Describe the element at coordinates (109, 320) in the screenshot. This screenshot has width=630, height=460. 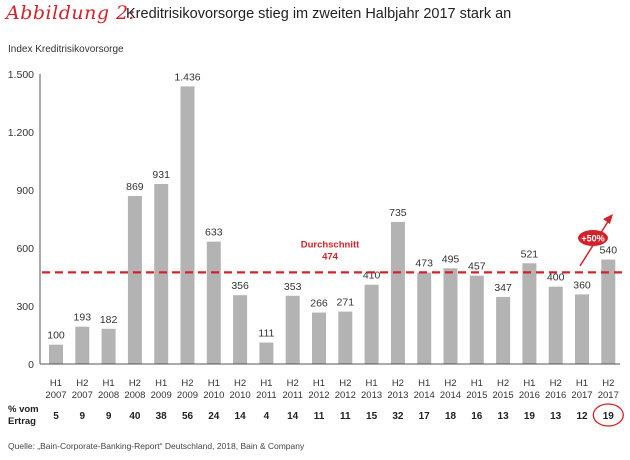
I see `bar-value-label: 182` at that location.